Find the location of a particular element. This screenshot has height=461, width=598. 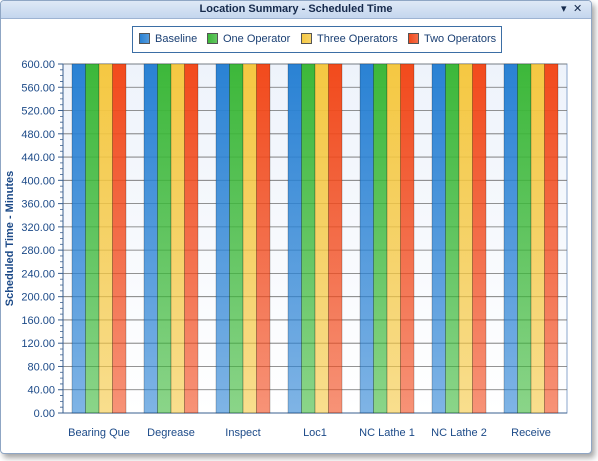

y-tick-label: 280.00 is located at coordinates (38, 251).